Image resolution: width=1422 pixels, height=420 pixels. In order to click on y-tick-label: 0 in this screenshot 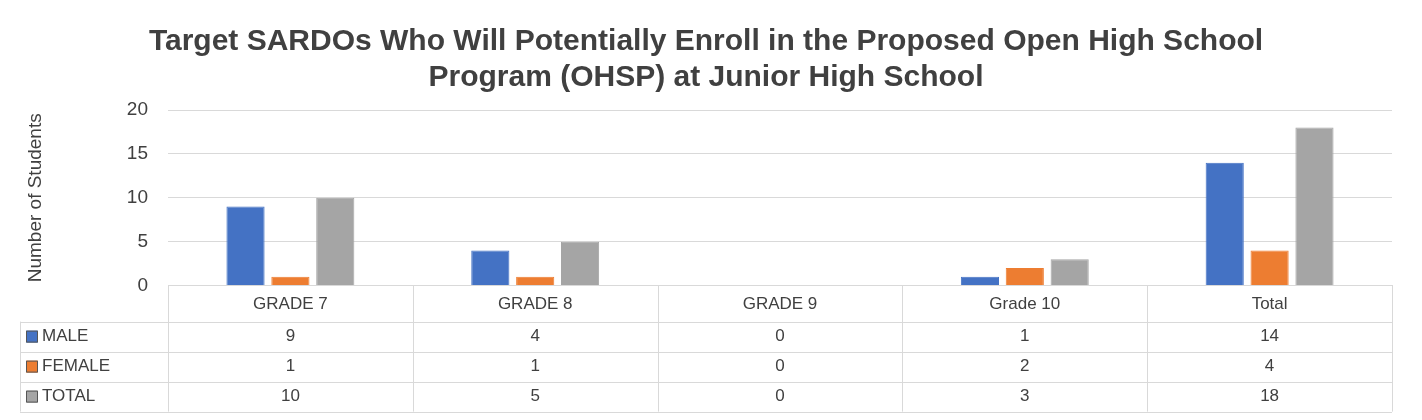, I will do `click(142, 284)`.